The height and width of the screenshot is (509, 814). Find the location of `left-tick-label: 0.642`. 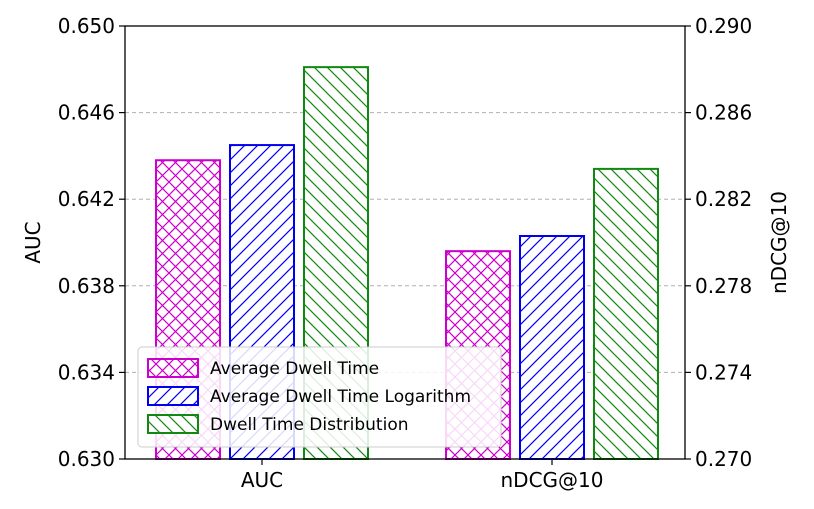

left-tick-label: 0.642 is located at coordinates (86, 199).